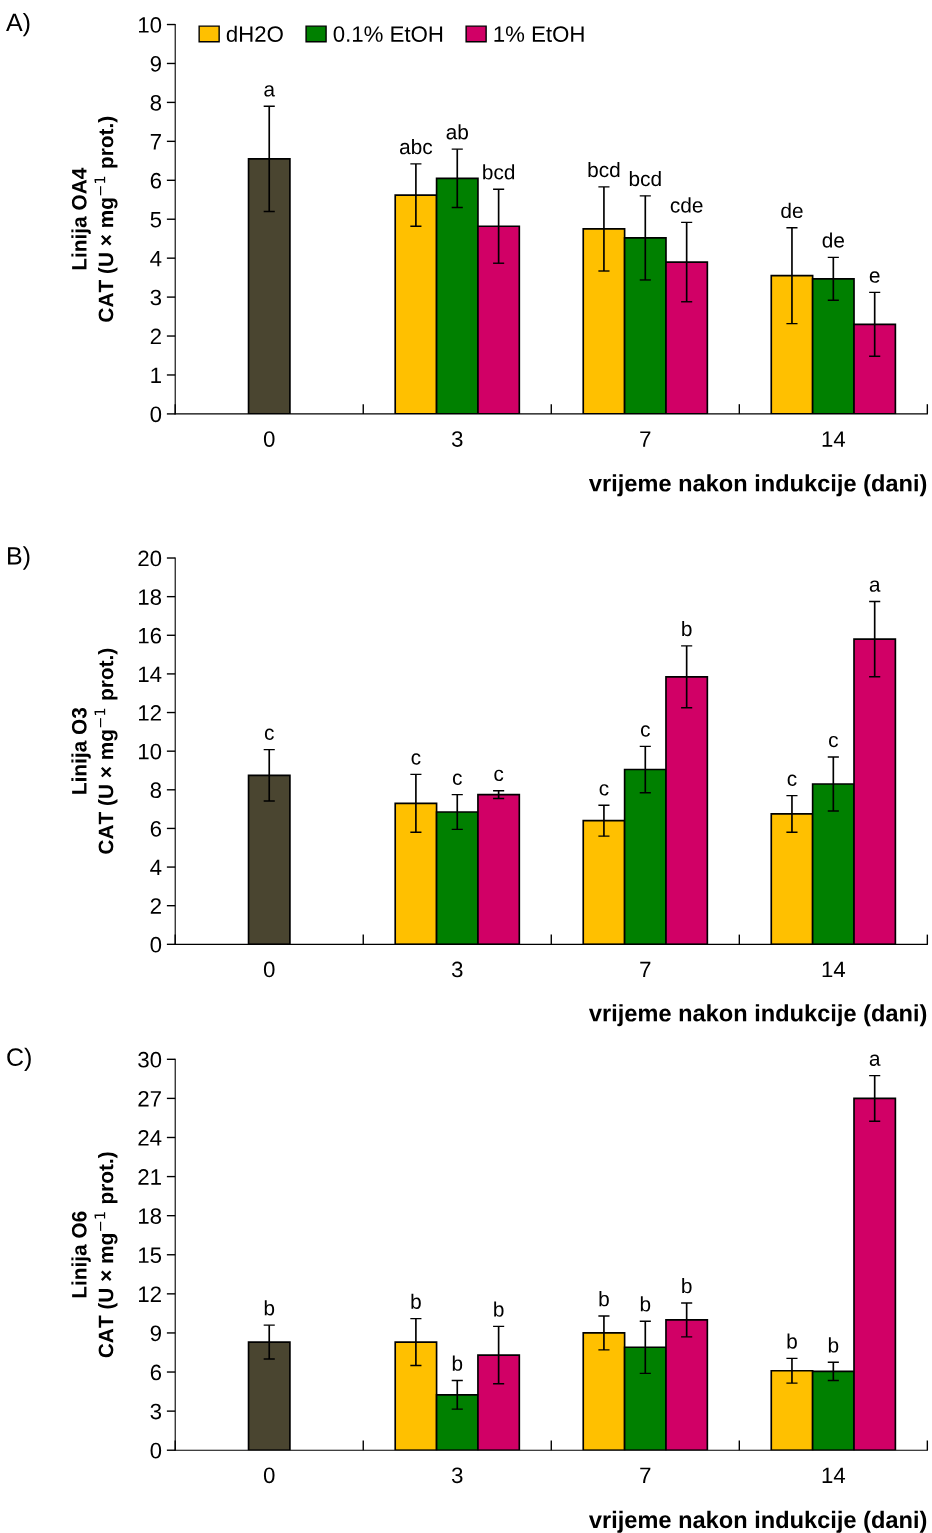 The height and width of the screenshot is (1533, 932). Describe the element at coordinates (150, 1059) in the screenshot. I see `y-tick-label: 30` at that location.